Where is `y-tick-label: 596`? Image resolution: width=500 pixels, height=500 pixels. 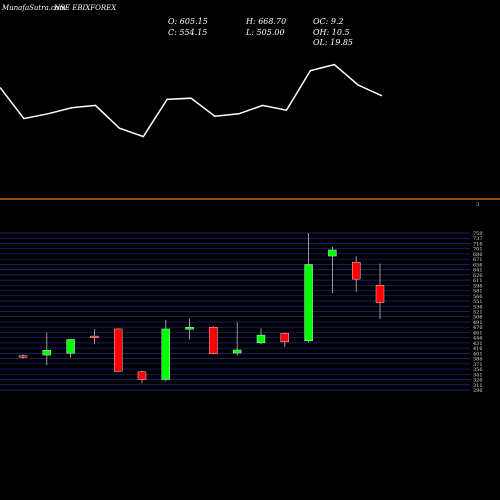
y-tick-label: 596 is located at coordinates (478, 286).